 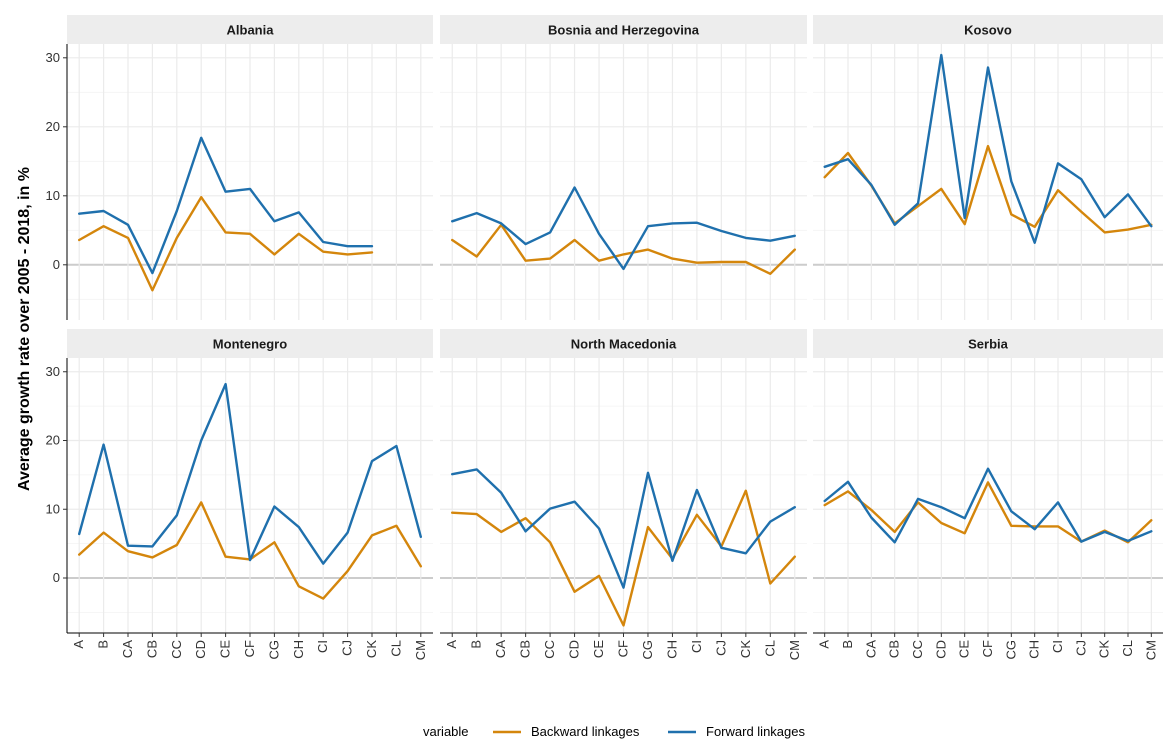 I want to click on panel-title: North Macedonia, so click(x=624, y=344).